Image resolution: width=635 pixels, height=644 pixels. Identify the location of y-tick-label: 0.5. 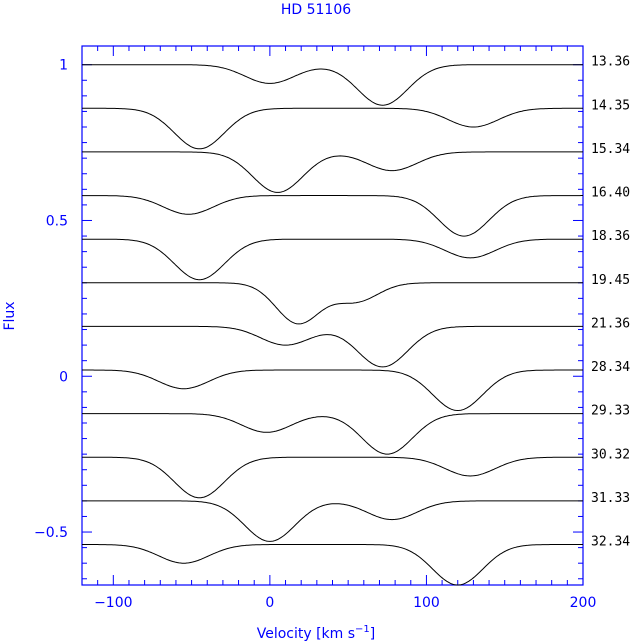
(57, 221).